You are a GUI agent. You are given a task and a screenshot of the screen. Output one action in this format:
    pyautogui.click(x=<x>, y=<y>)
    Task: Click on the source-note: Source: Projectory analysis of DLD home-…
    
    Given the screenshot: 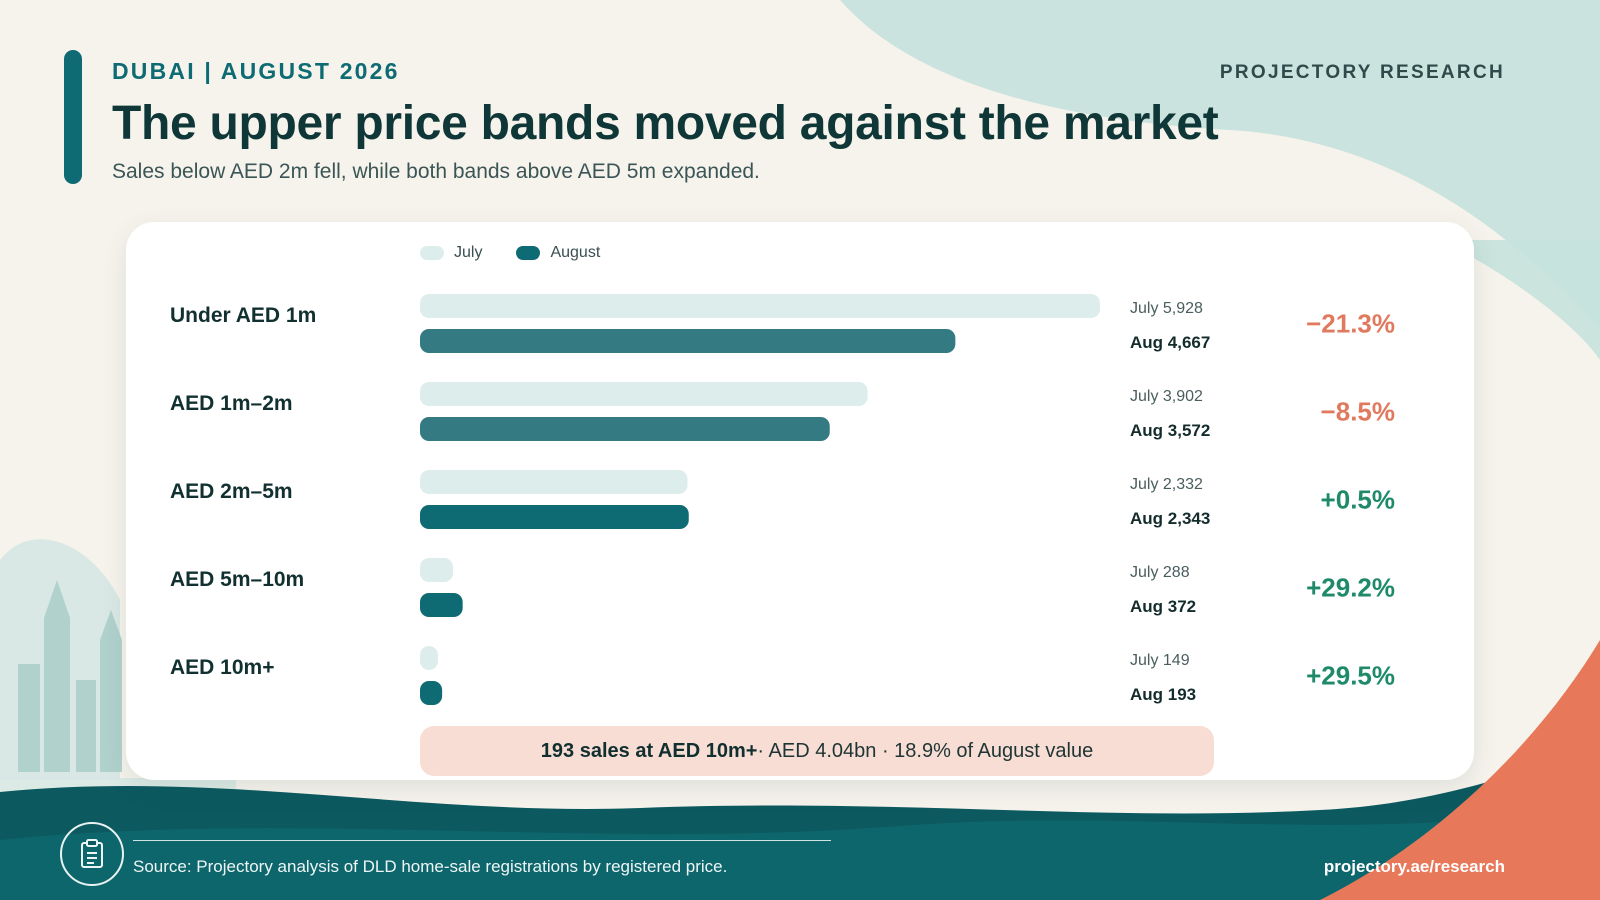 What is the action you would take?
    pyautogui.click(x=430, y=866)
    